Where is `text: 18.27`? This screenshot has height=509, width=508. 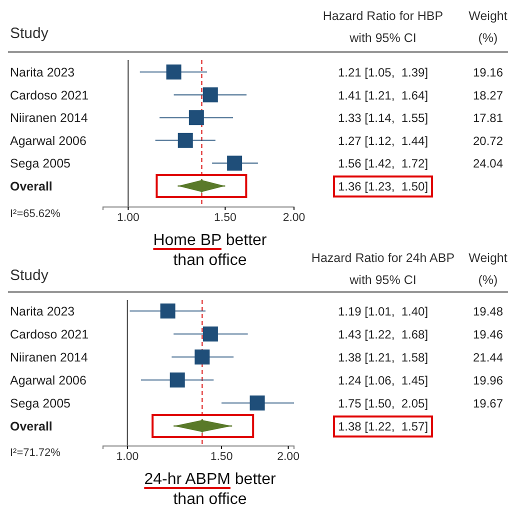 text: 18.27 is located at coordinates (488, 95).